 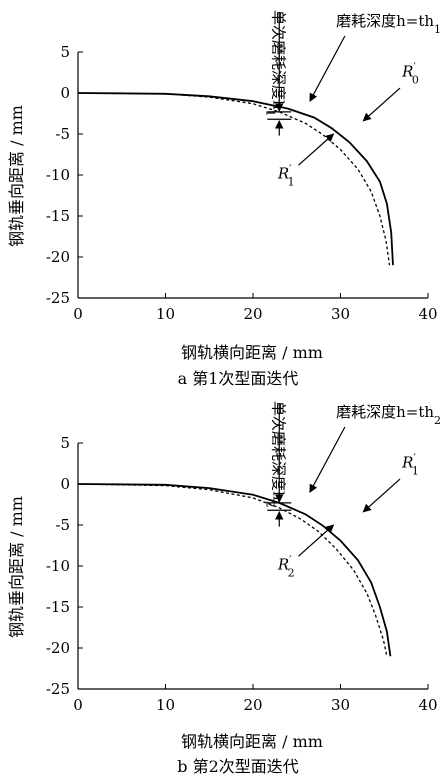 What do you see at coordinates (238, 766) in the screenshot?
I see `caption: b 第2次型面迭代` at bounding box center [238, 766].